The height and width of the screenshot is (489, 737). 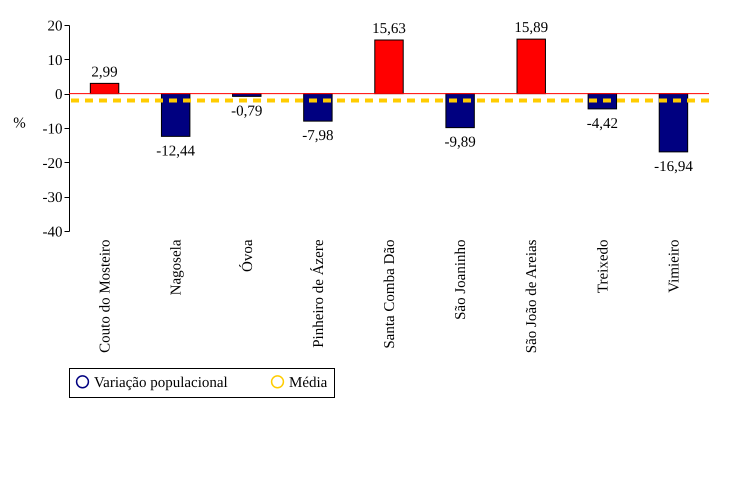 What do you see at coordinates (461, 280) in the screenshot?
I see `x-tick-label: São Joaninho` at bounding box center [461, 280].